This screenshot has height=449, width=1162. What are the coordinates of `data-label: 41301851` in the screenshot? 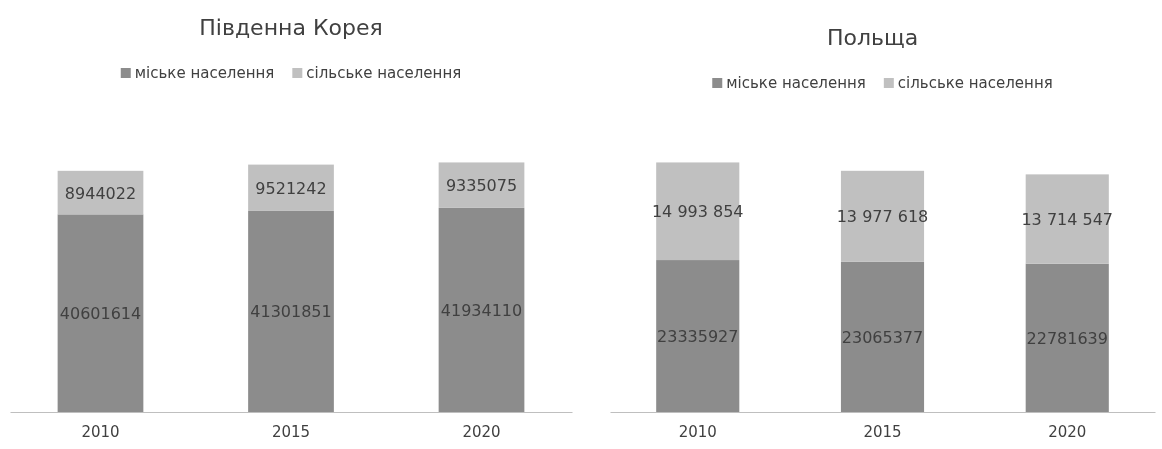 It's located at (291, 312).